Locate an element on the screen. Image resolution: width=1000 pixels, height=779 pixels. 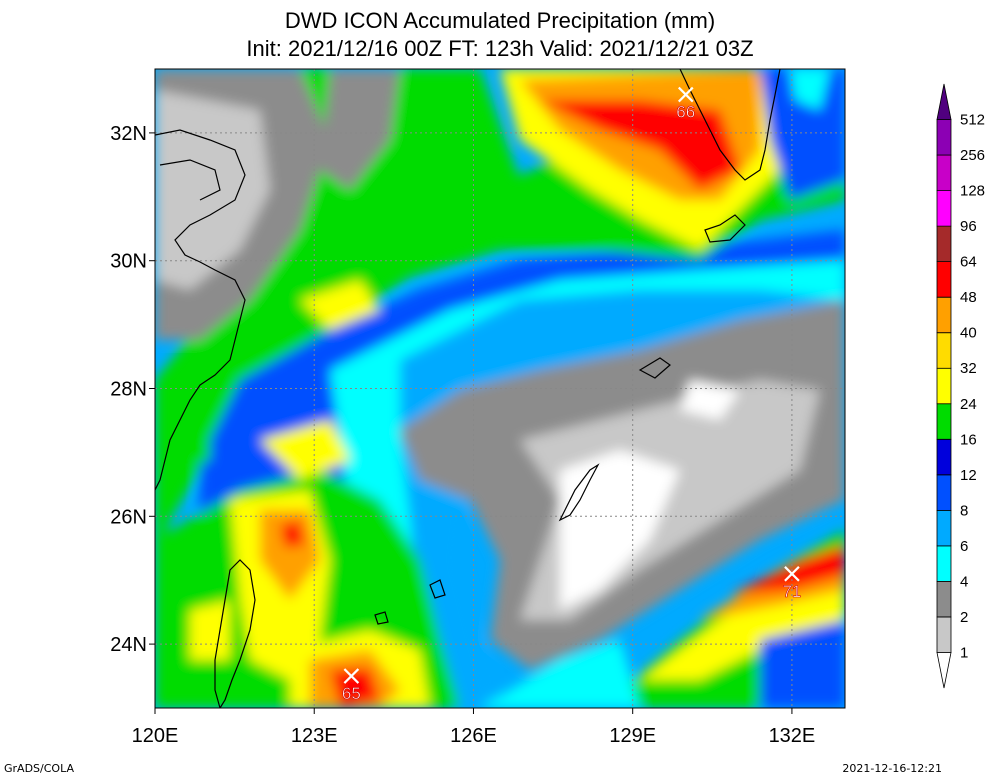
colorbar-level-label: 24 is located at coordinates (968, 404).